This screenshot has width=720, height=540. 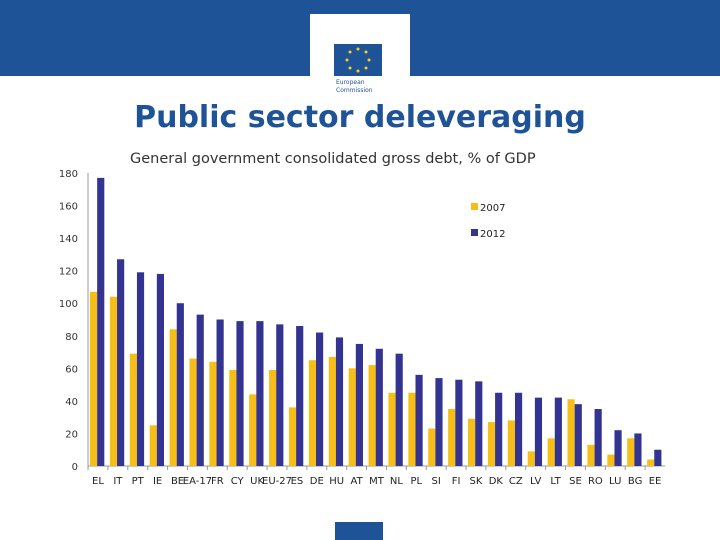 What do you see at coordinates (358, 69) in the screenshot?
I see `logo-graphic: European Commission` at bounding box center [358, 69].